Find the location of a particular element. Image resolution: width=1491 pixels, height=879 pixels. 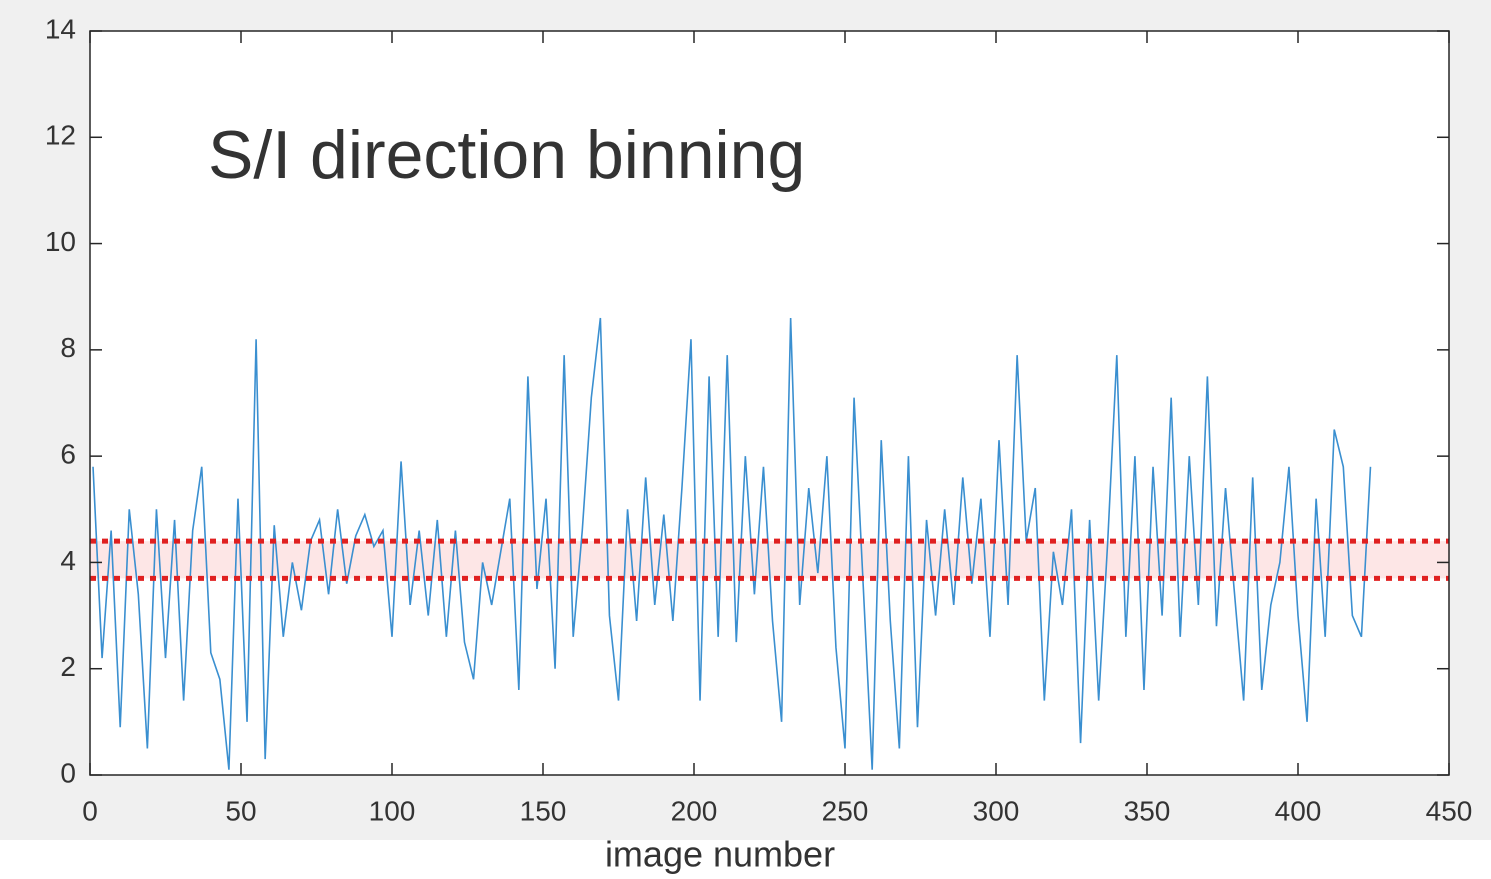

y-tick-label: 0 is located at coordinates (68, 772).